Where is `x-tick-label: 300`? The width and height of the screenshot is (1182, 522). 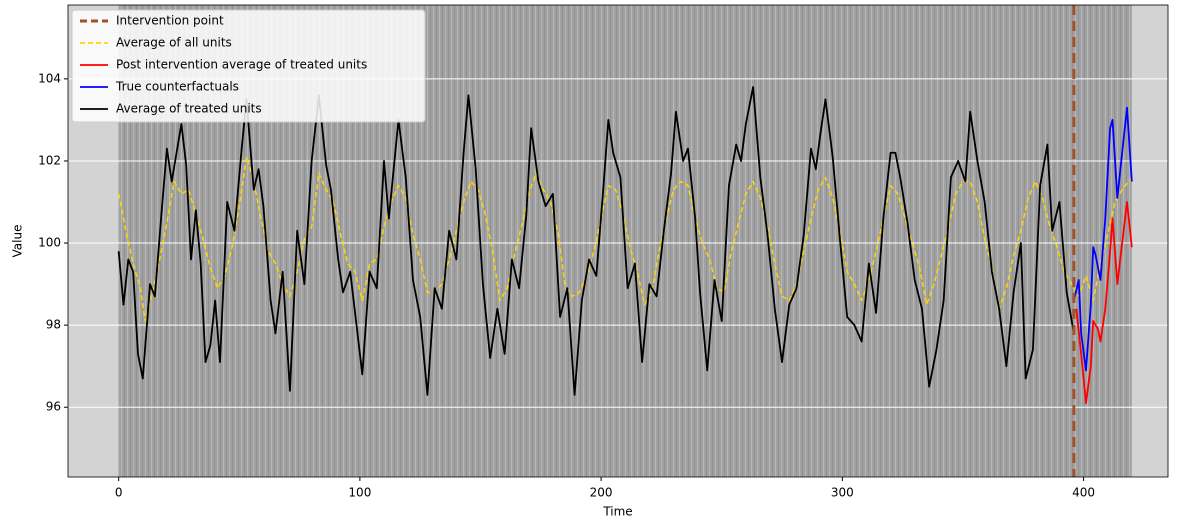 x-tick-label: 300 is located at coordinates (842, 493).